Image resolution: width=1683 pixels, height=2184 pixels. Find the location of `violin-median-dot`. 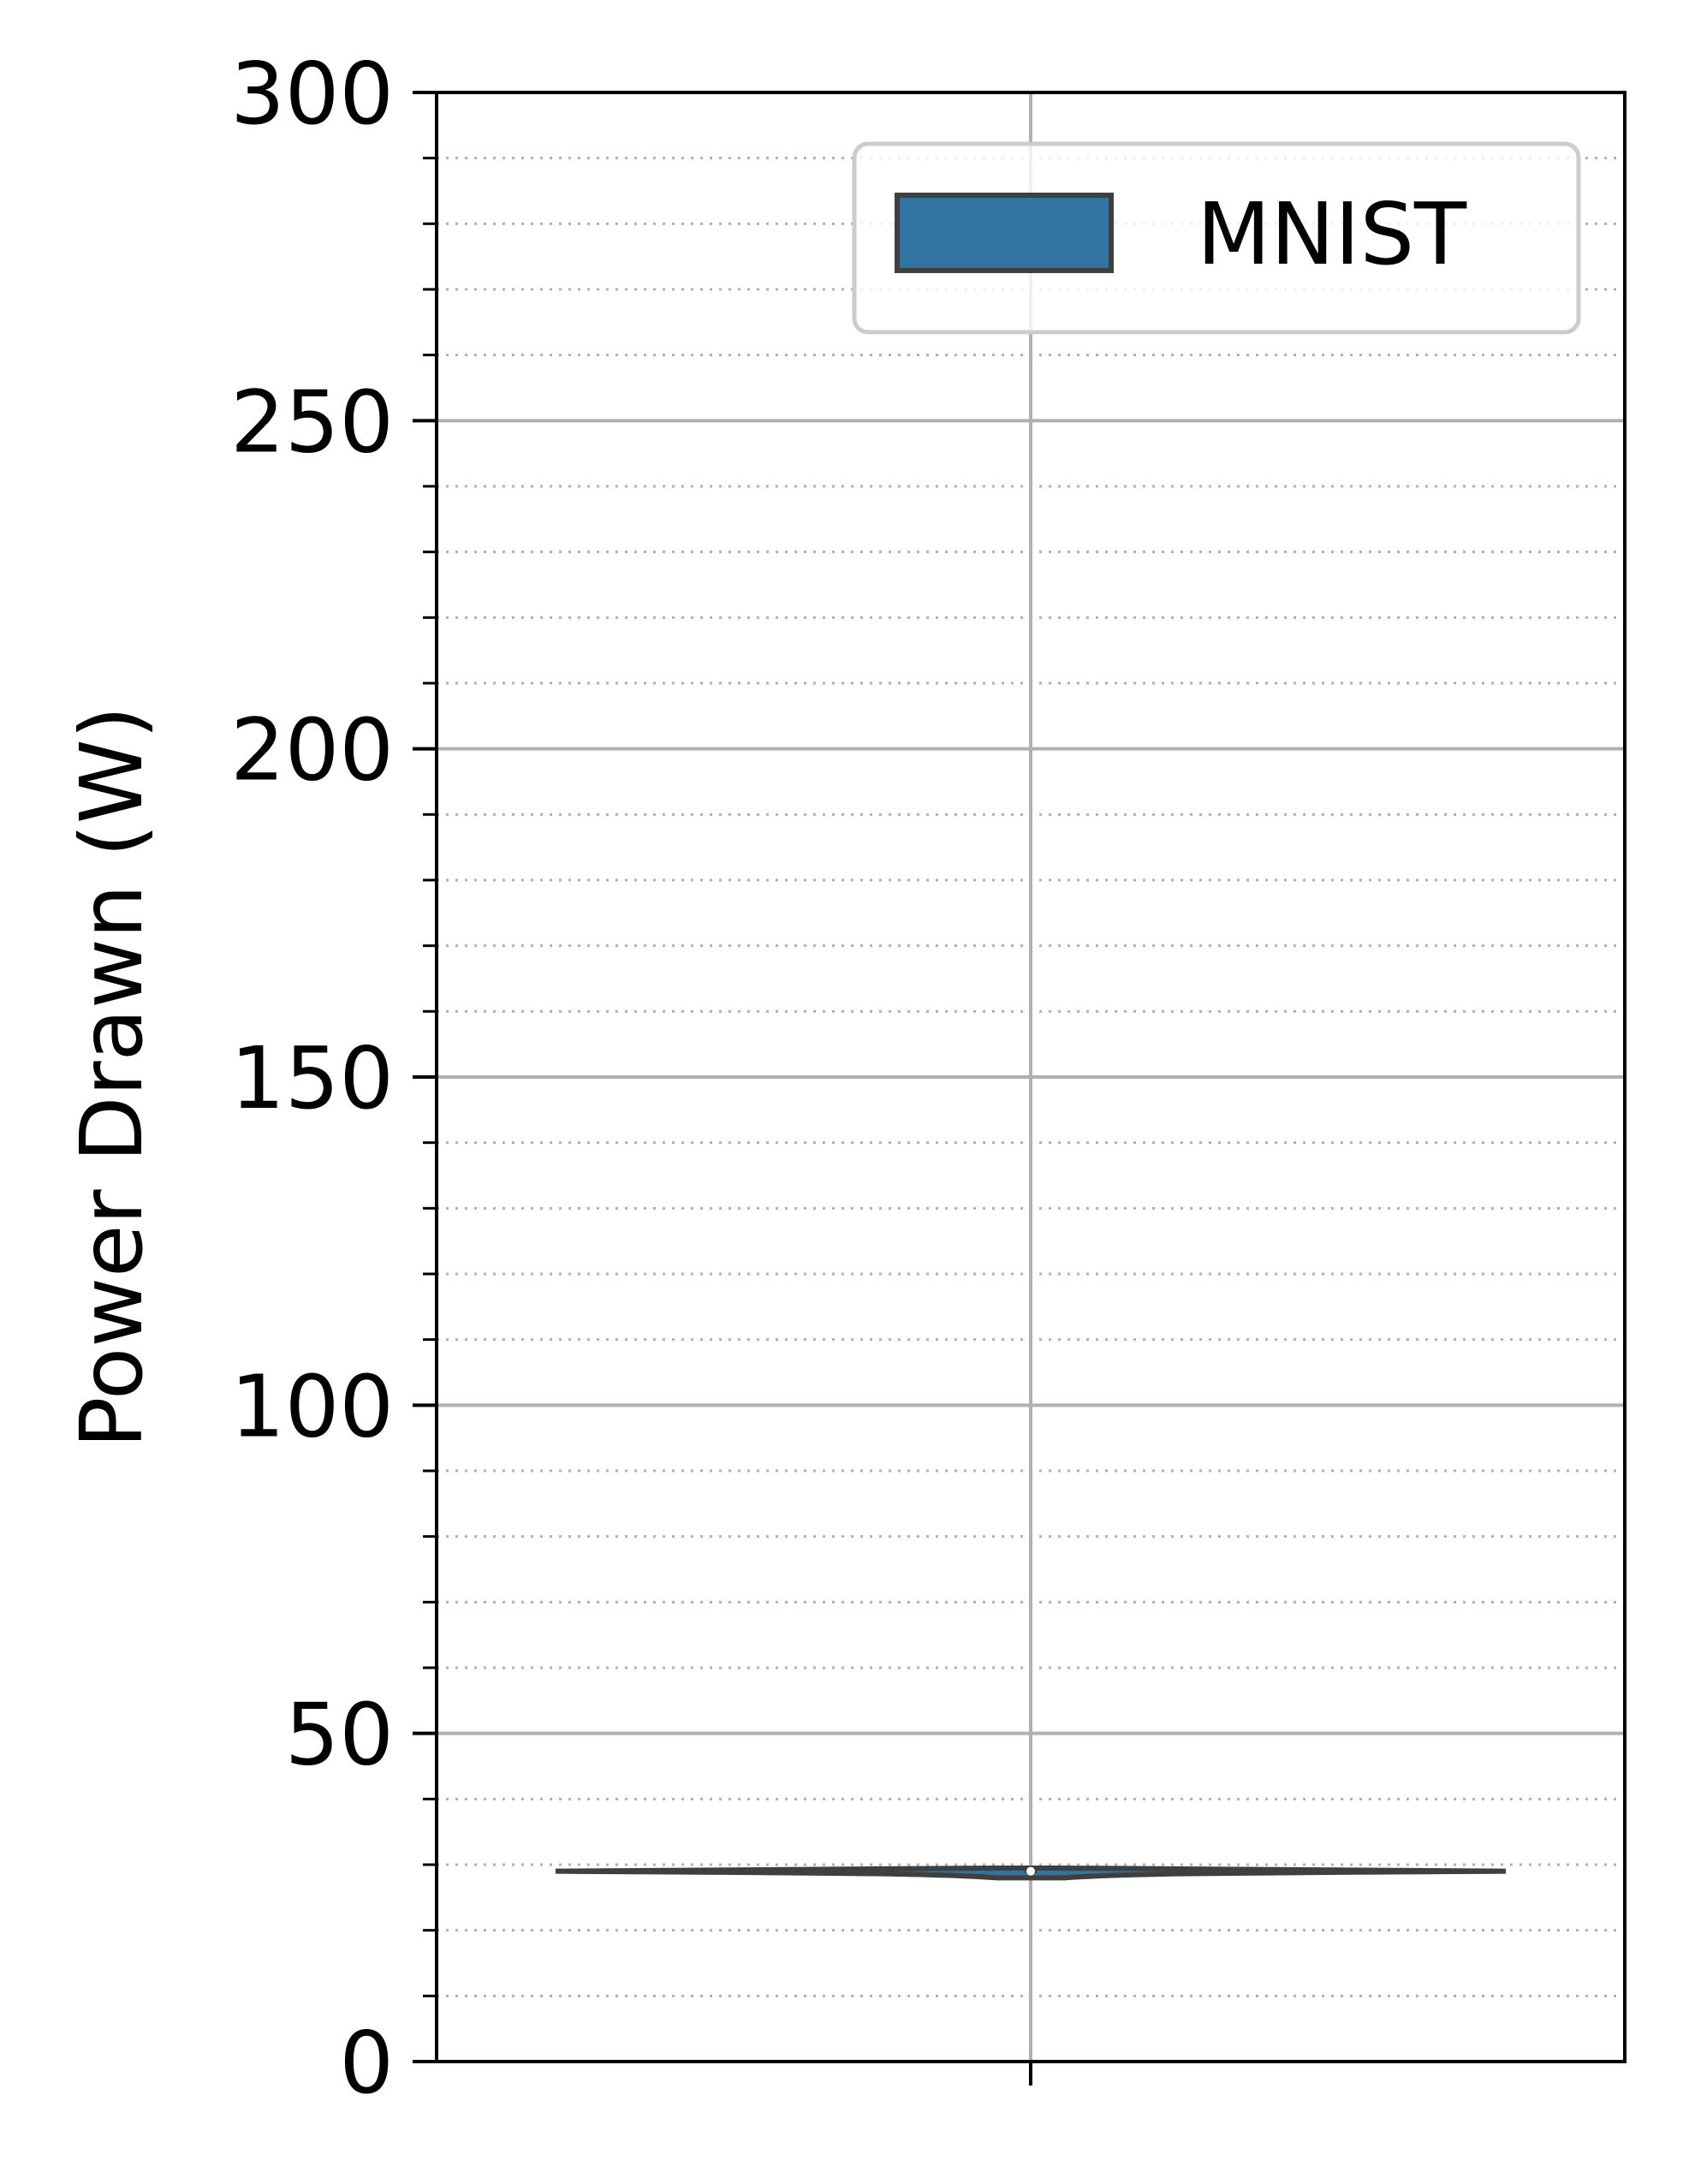

violin-median-dot is located at coordinates (1030, 1871).